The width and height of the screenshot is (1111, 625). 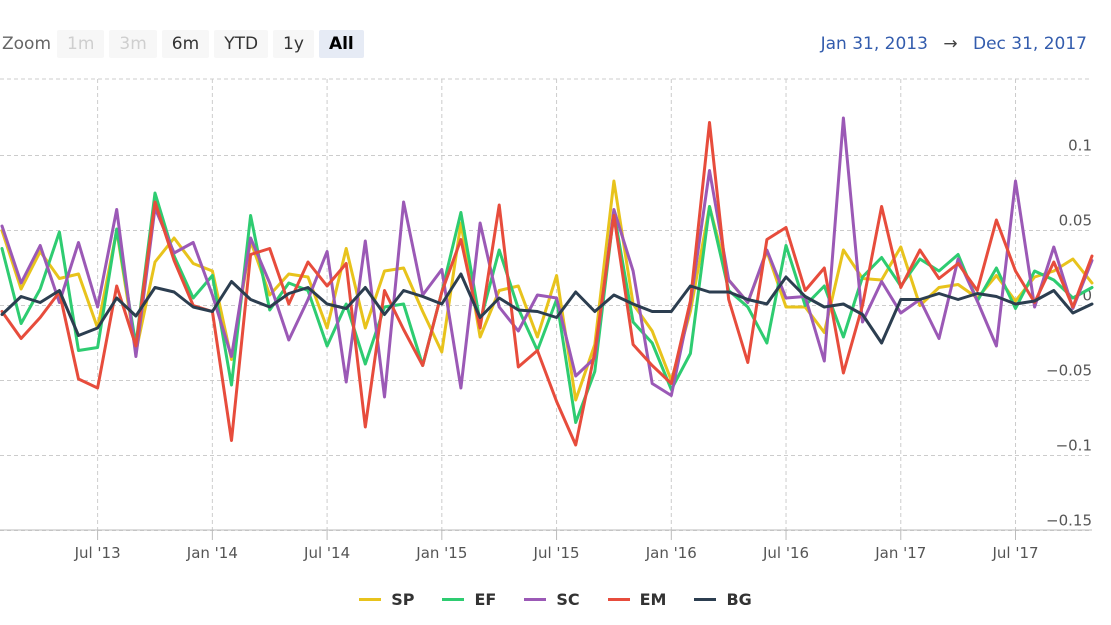 What do you see at coordinates (1074, 446) in the screenshot?
I see `y-tick-label: −0.1` at bounding box center [1074, 446].